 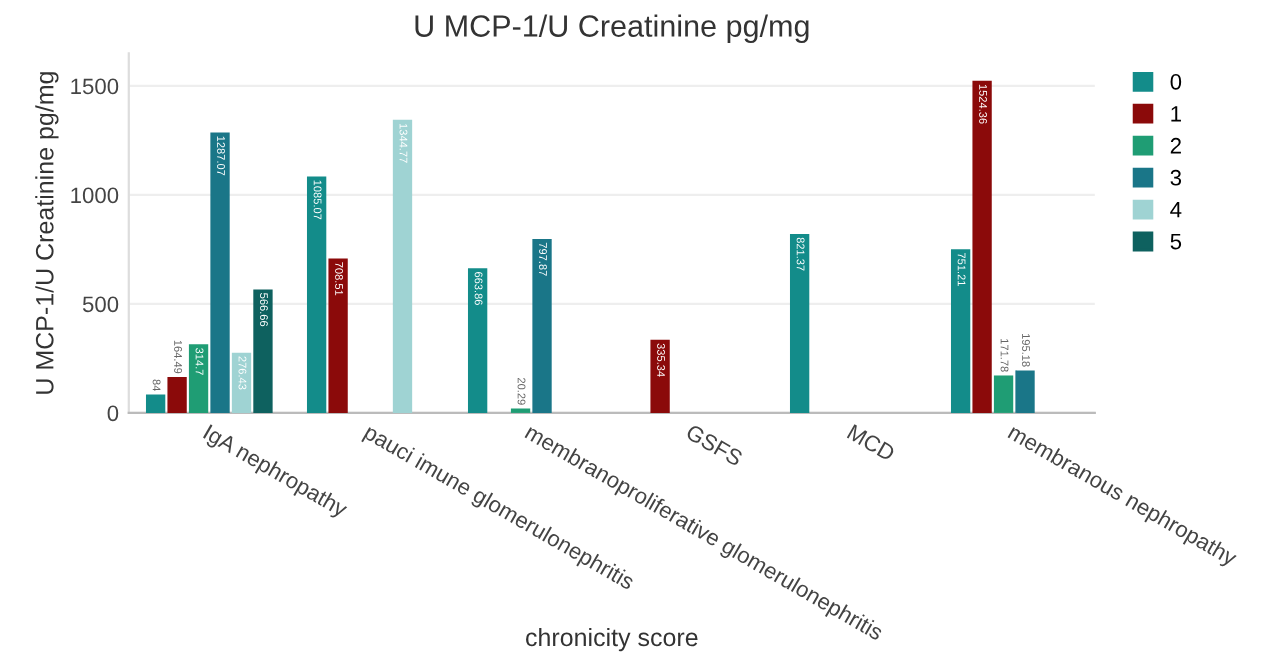 What do you see at coordinates (871, 443) in the screenshot?
I see `x-tick-label: MCD` at bounding box center [871, 443].